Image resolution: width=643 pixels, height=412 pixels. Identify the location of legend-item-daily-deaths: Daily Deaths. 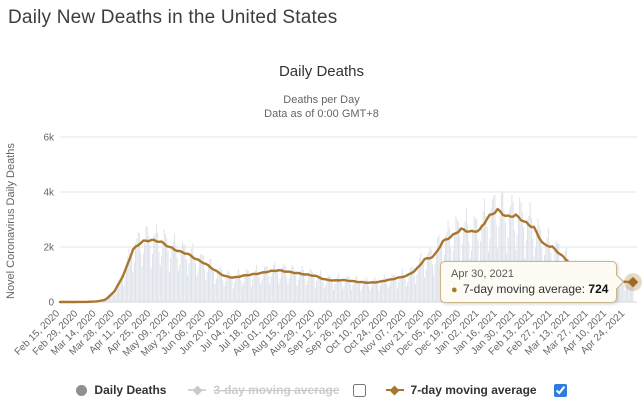
(121, 390).